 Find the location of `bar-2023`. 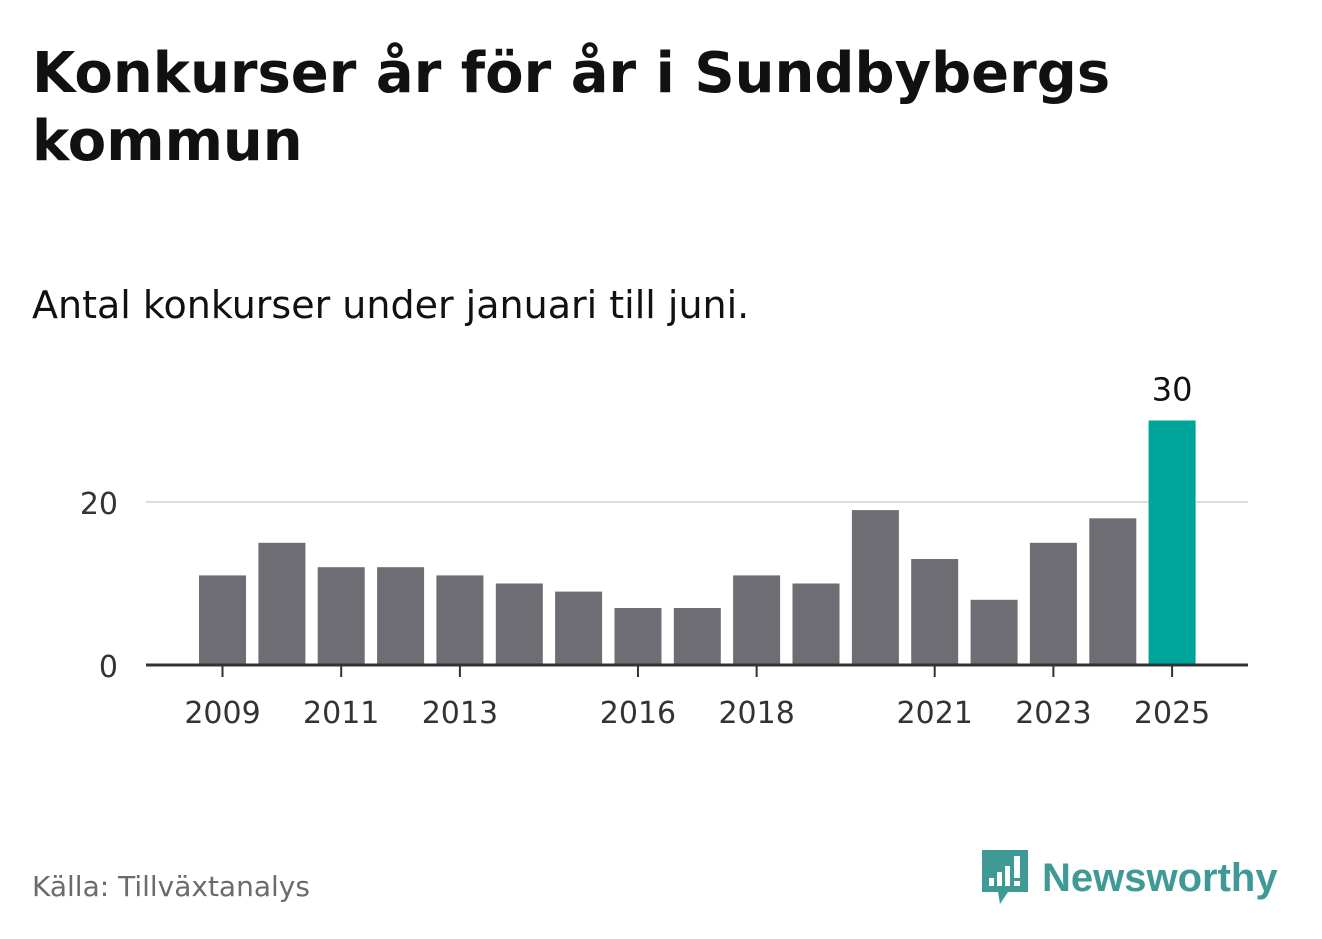

bar-2023 is located at coordinates (1053, 604).